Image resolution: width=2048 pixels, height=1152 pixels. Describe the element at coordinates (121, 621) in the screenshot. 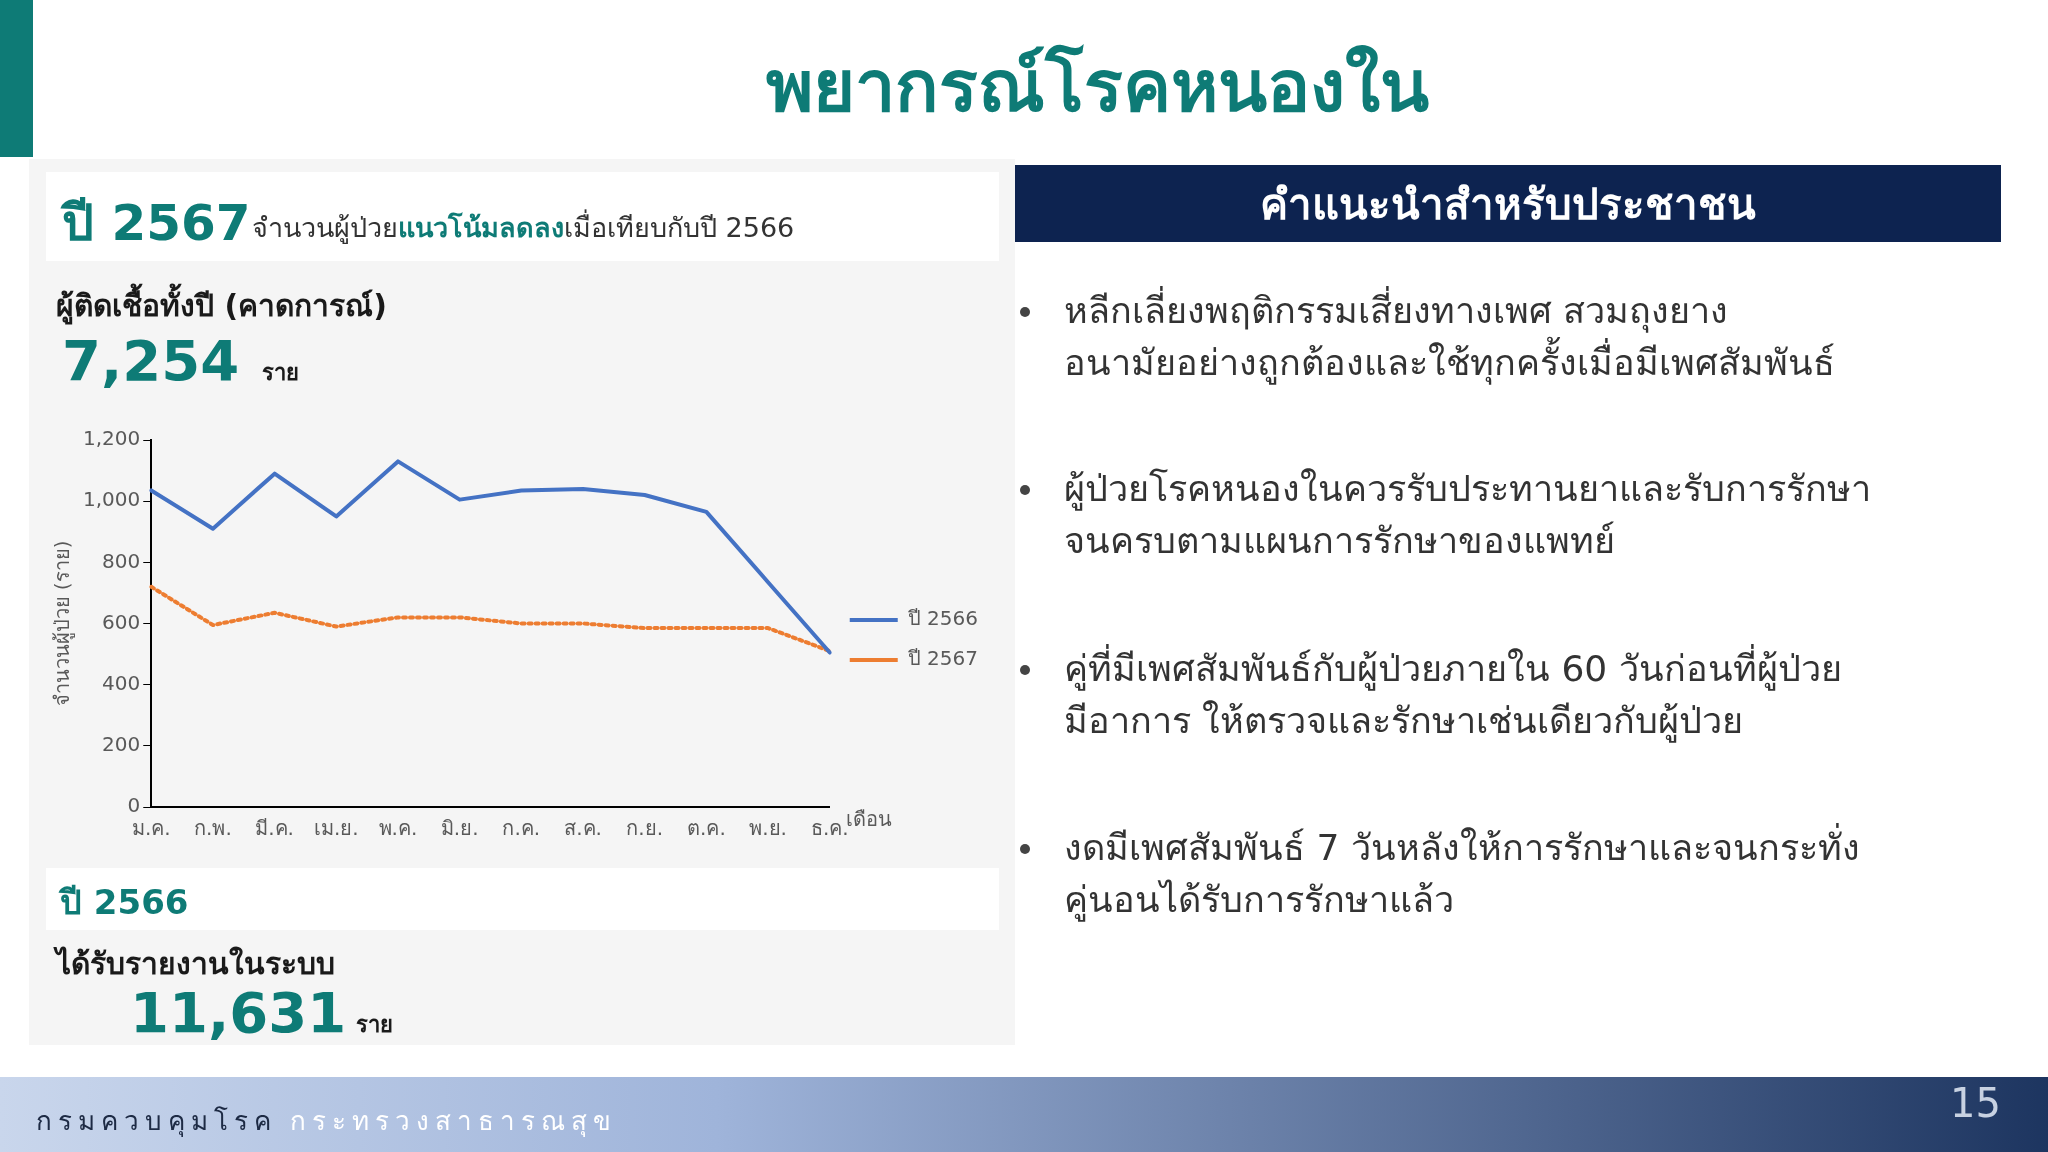

I see `y-tick-label: 600` at that location.